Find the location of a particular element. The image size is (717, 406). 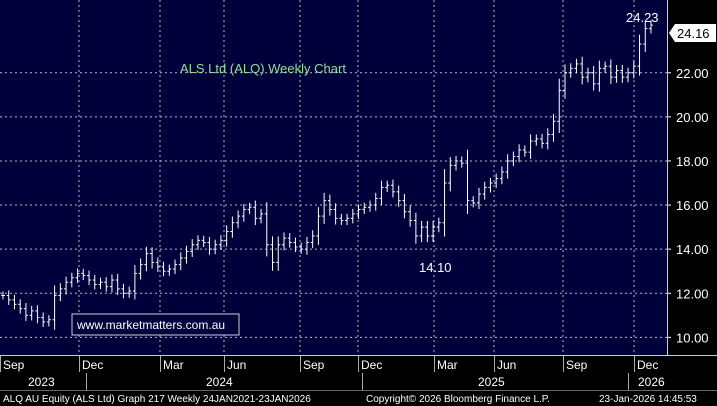

y-tick-label: 10.00 is located at coordinates (692, 337).